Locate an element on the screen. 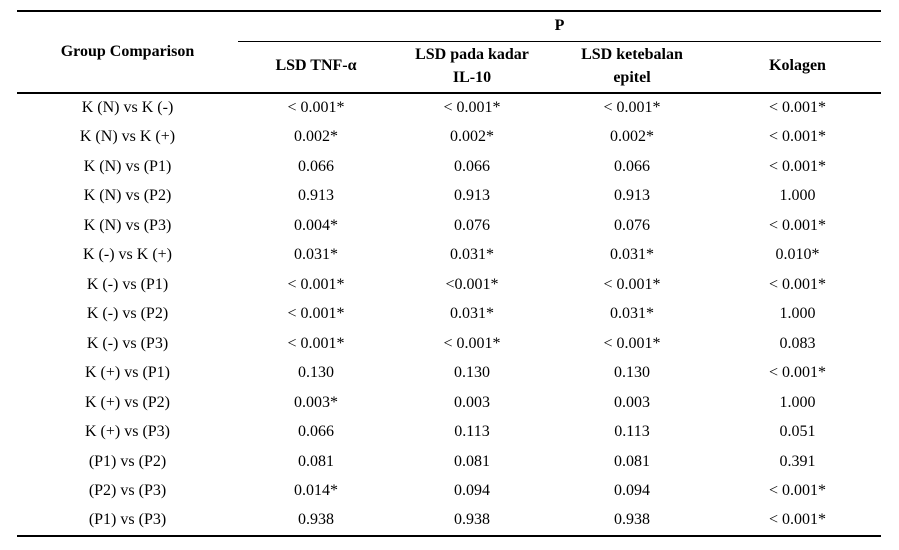 The height and width of the screenshot is (550, 899). row-label: K (-) vs (P3) is located at coordinates (127, 343).